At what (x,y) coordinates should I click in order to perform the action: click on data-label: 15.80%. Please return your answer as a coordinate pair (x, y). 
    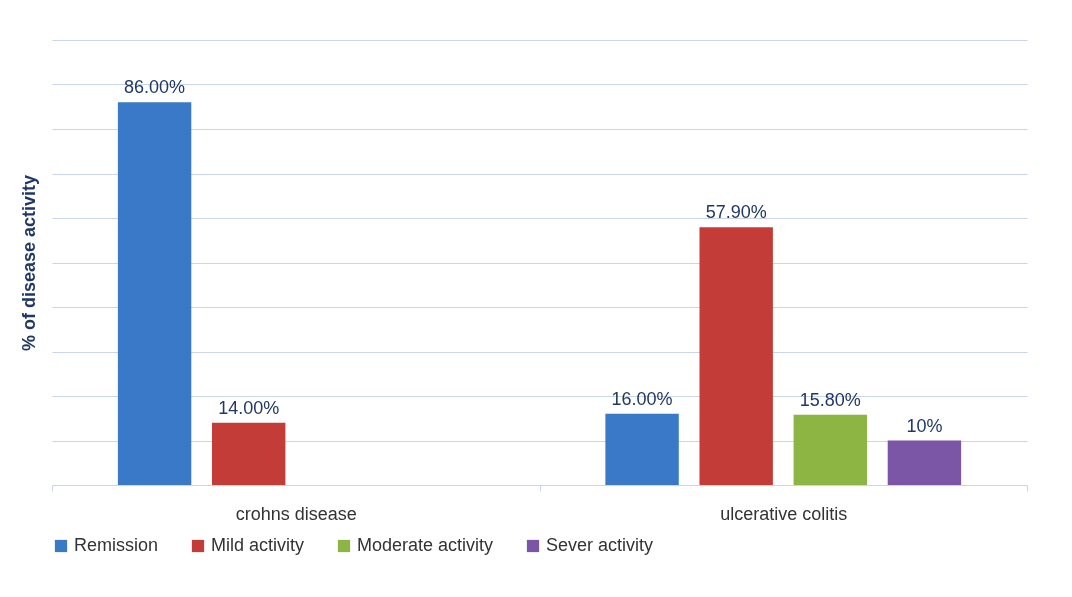
    Looking at the image, I should click on (830, 399).